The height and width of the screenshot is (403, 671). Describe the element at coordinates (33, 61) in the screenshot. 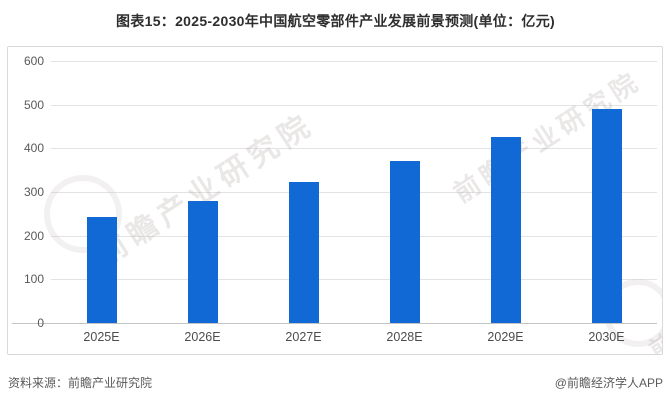

I see `y-tick-label: 600` at that location.